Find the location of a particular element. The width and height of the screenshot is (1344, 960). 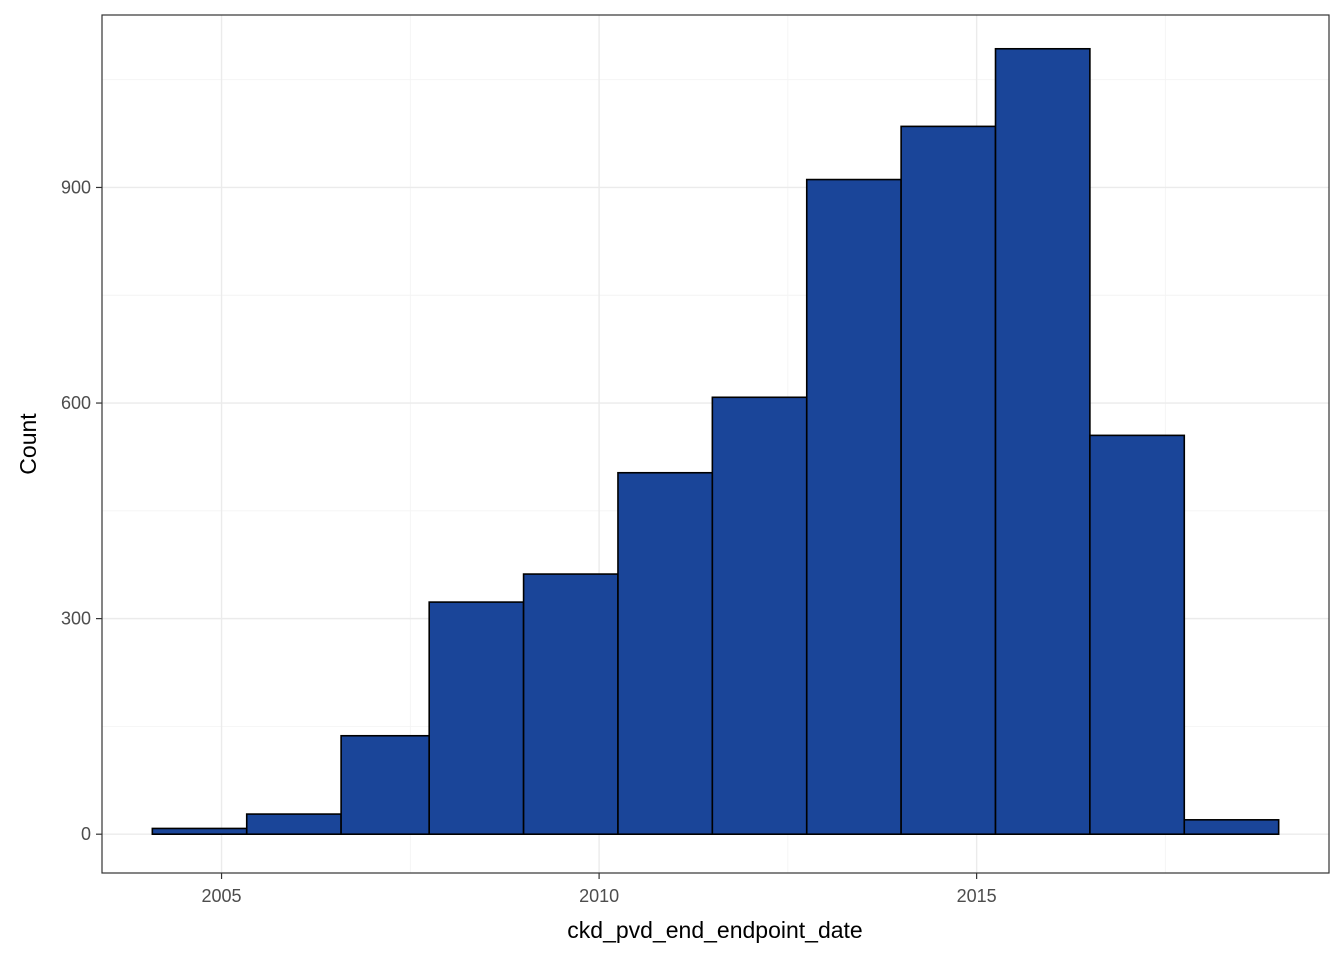

x-tick-label: 2015 is located at coordinates (977, 896).